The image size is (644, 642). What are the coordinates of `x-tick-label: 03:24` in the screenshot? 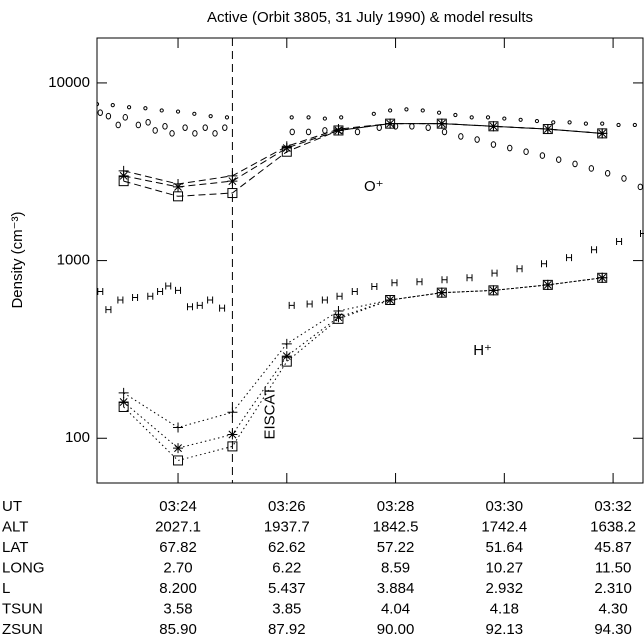 It's located at (178, 506).